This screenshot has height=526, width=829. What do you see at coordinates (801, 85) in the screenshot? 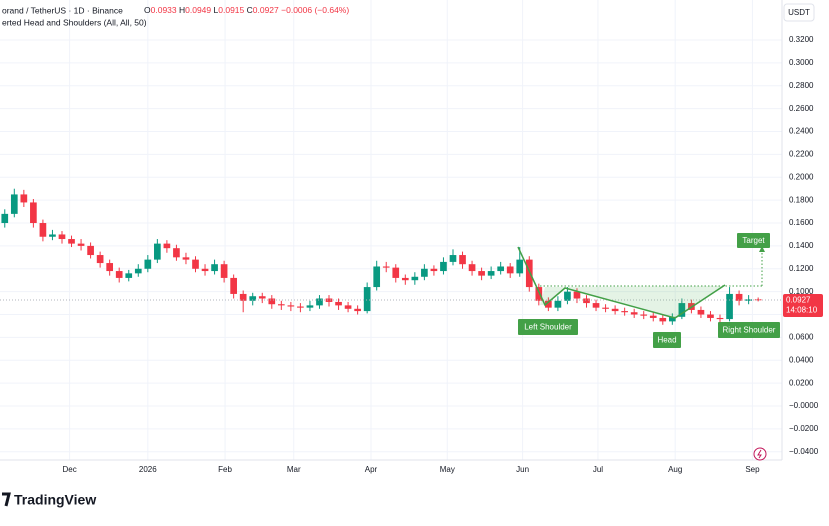
I see `y-tick-label: 0.2800` at bounding box center [801, 85].